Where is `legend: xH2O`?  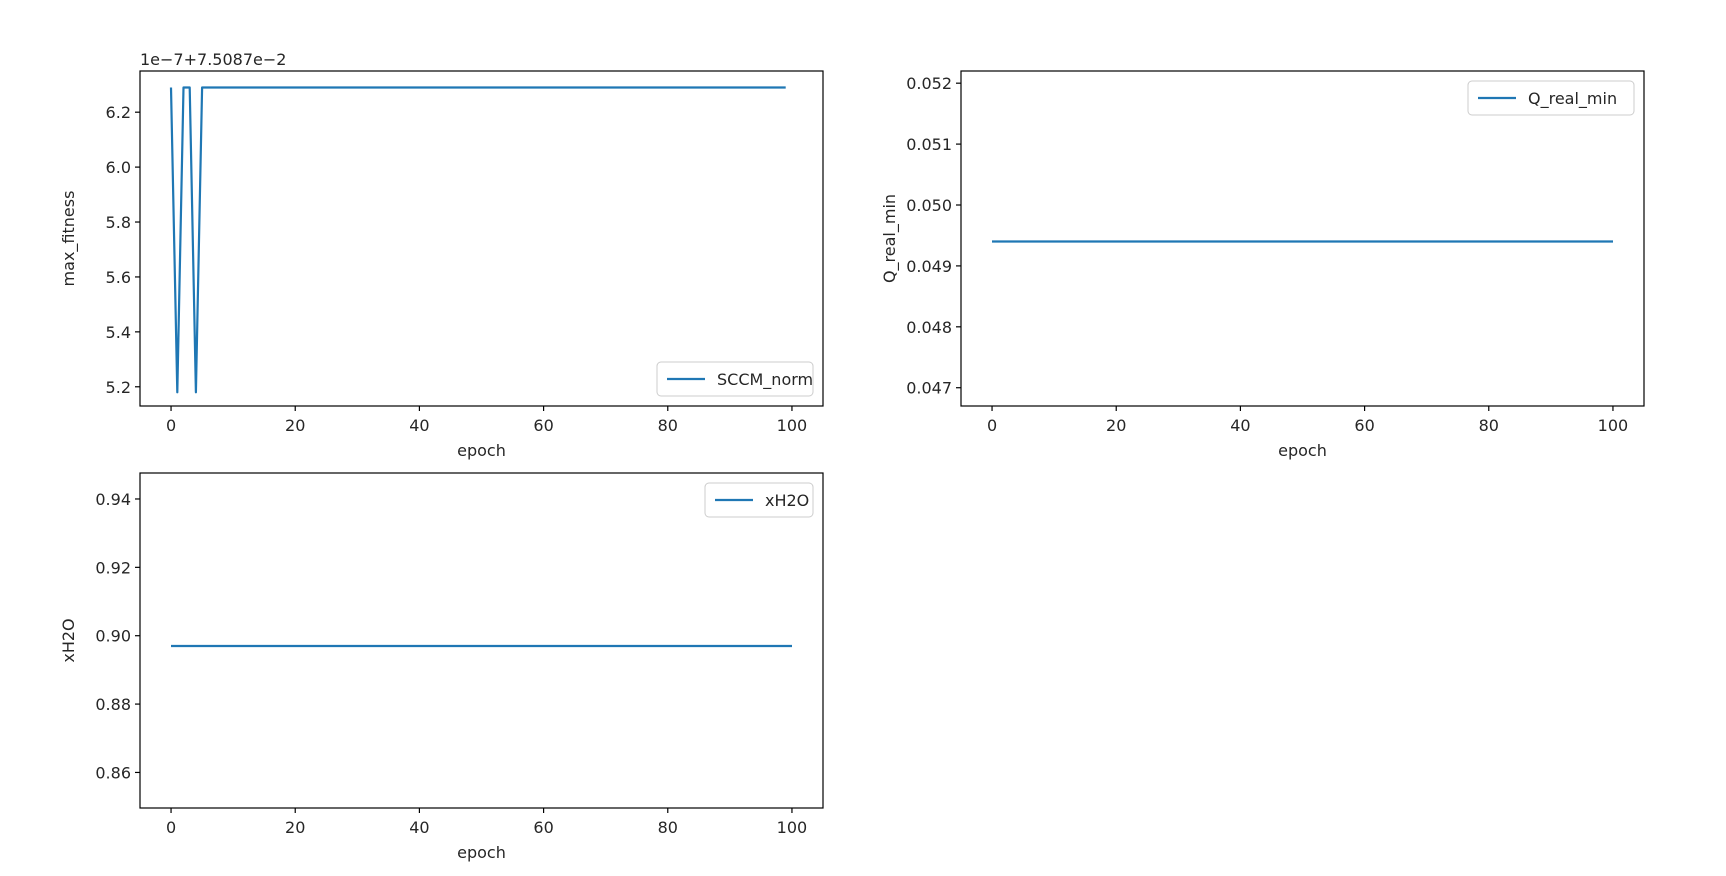 legend: xH2O is located at coordinates (759, 500).